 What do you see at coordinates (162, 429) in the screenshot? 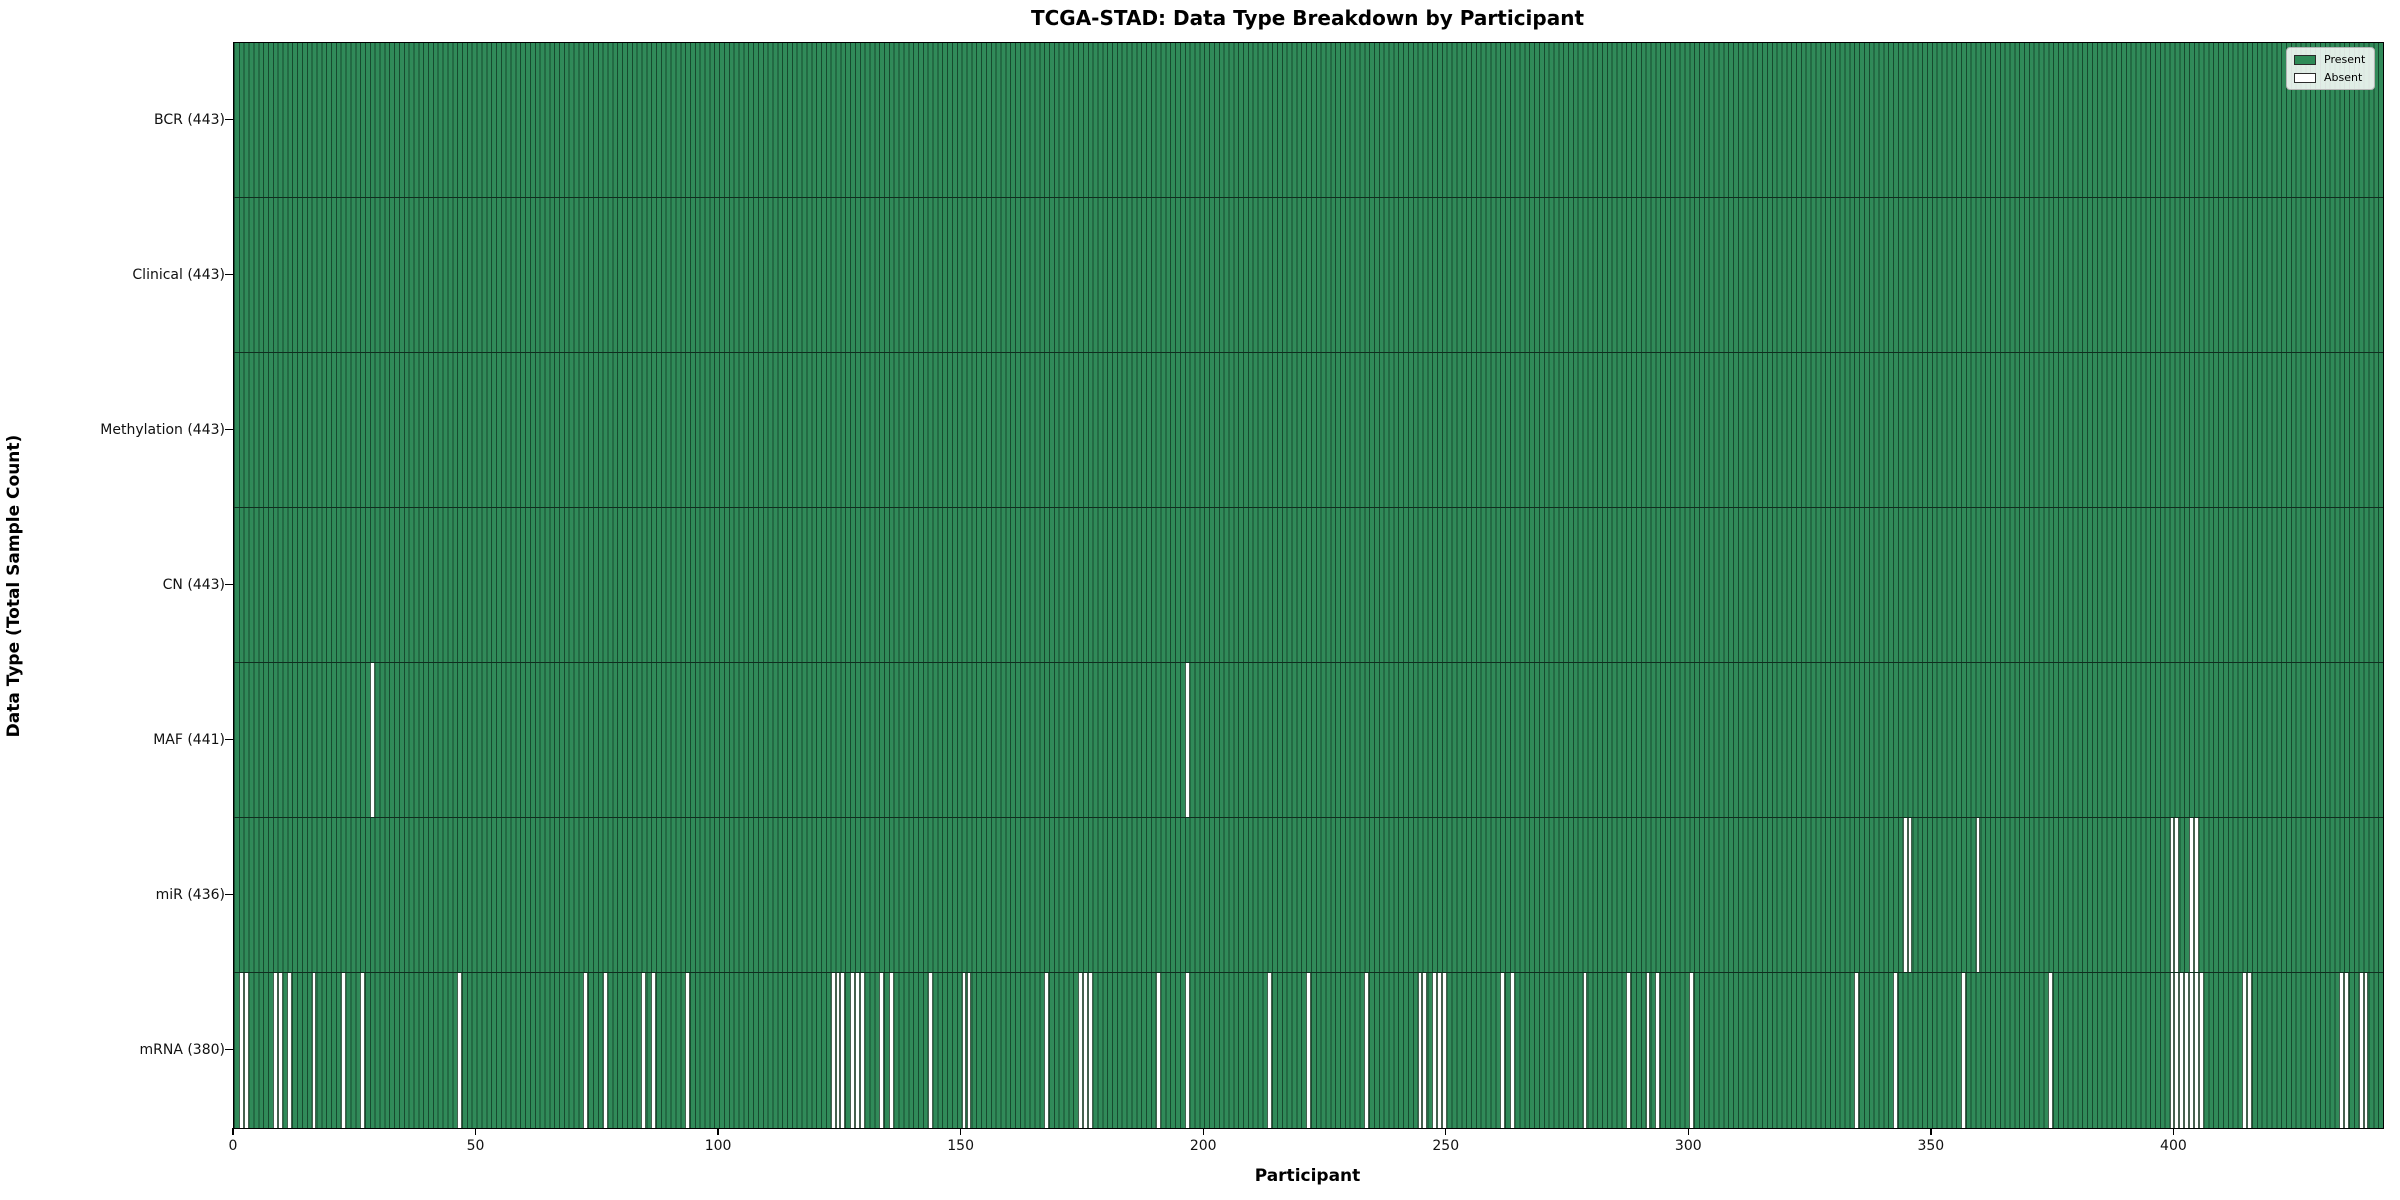
I see `y-tick-label-methylation: Methylation (443)` at bounding box center [162, 429].